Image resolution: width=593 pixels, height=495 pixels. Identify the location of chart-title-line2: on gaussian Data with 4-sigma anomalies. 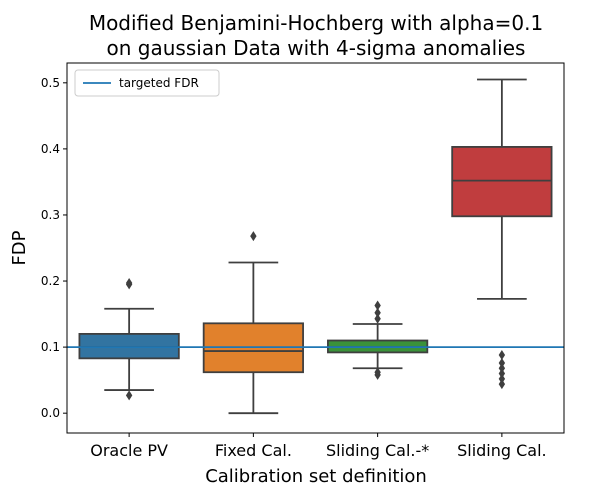
(316, 48).